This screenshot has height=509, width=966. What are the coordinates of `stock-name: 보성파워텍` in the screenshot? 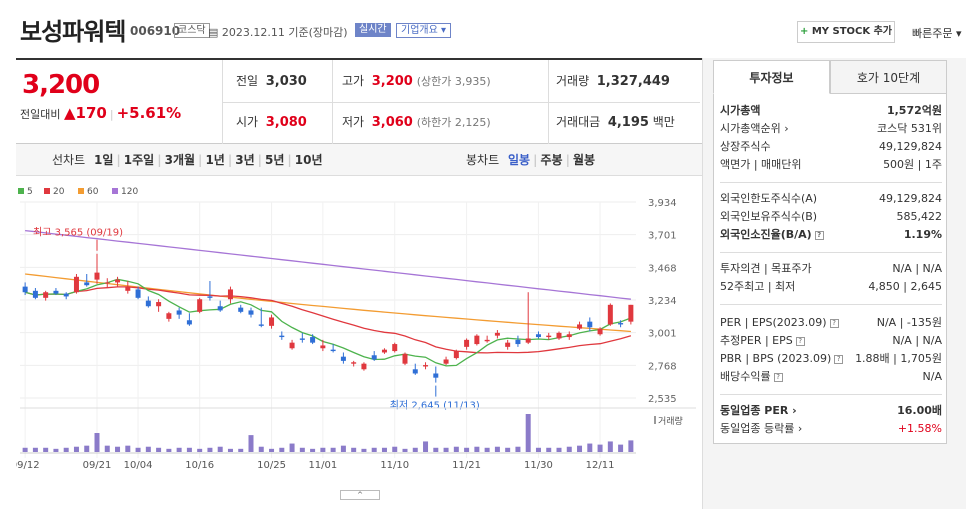 It's located at (73, 32).